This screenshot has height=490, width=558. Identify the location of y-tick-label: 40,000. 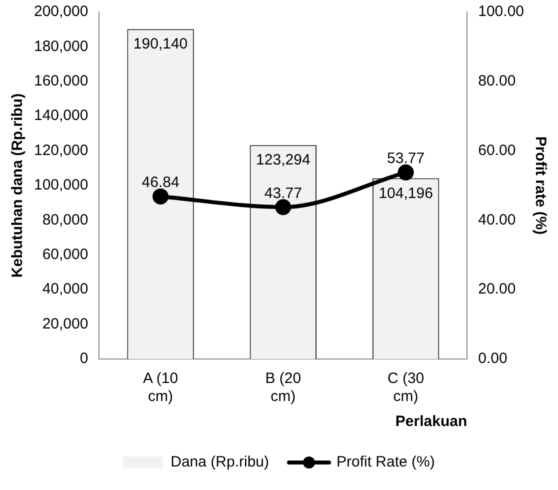
(65, 289).